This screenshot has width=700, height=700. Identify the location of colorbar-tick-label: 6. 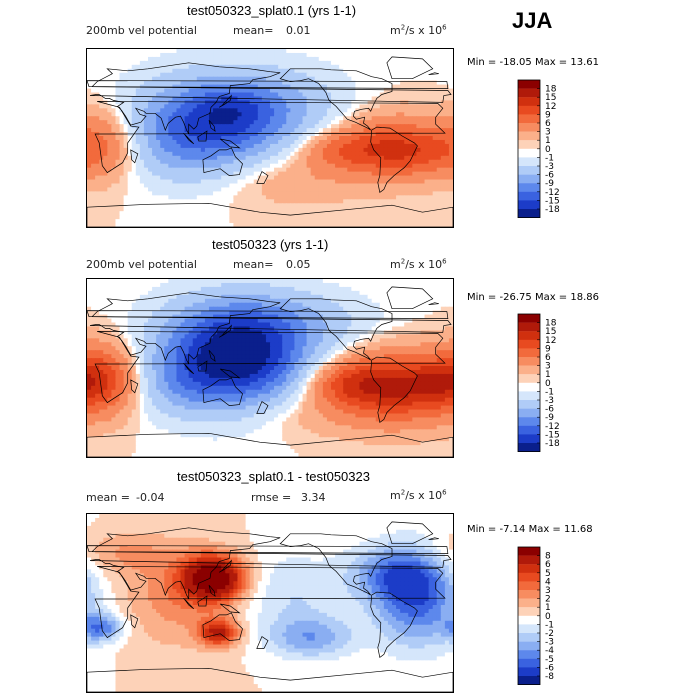
(548, 124).